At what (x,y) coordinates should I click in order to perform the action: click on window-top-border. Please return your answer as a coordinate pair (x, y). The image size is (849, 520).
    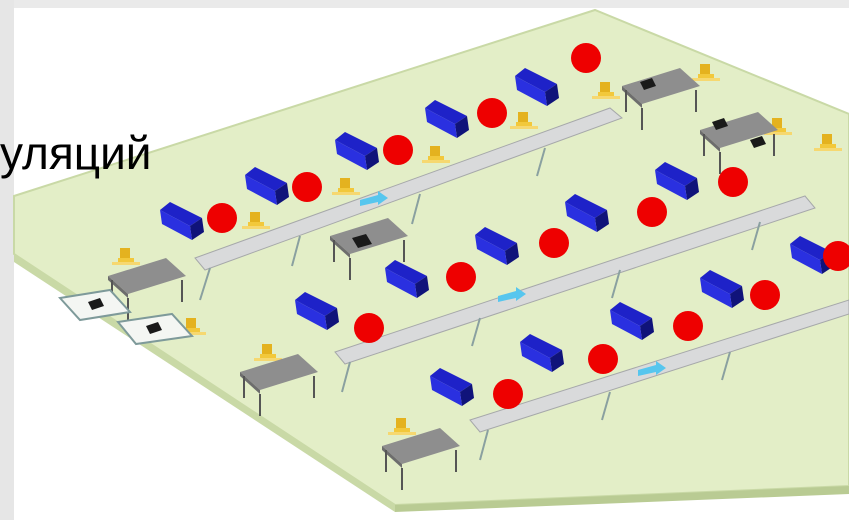
    Looking at the image, I should click on (424, 4).